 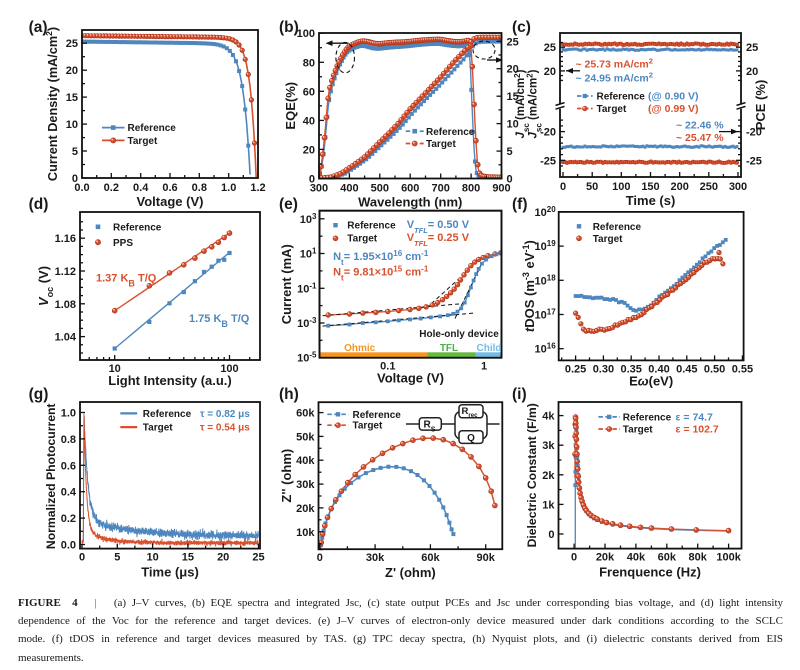 What do you see at coordinates (546, 280) in the screenshot?
I see `svg-text: 10¹⁸` at bounding box center [546, 280].